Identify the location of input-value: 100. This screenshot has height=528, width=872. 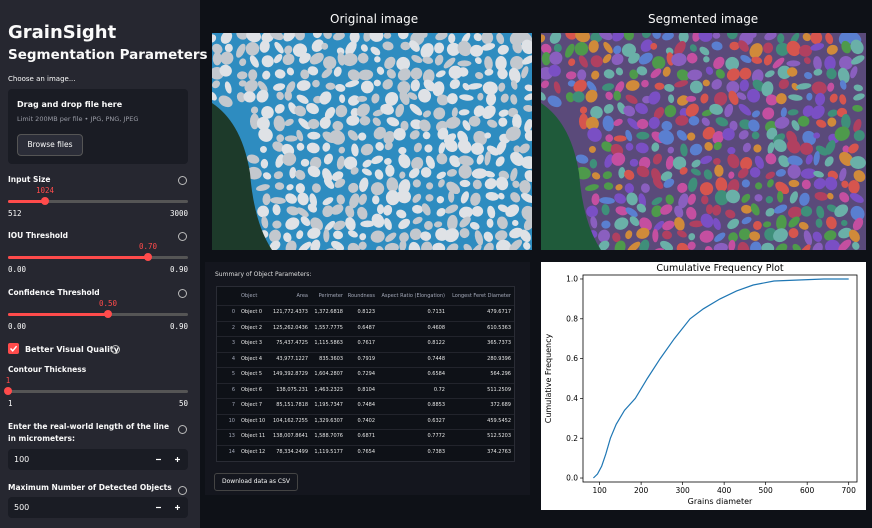
(22, 459).